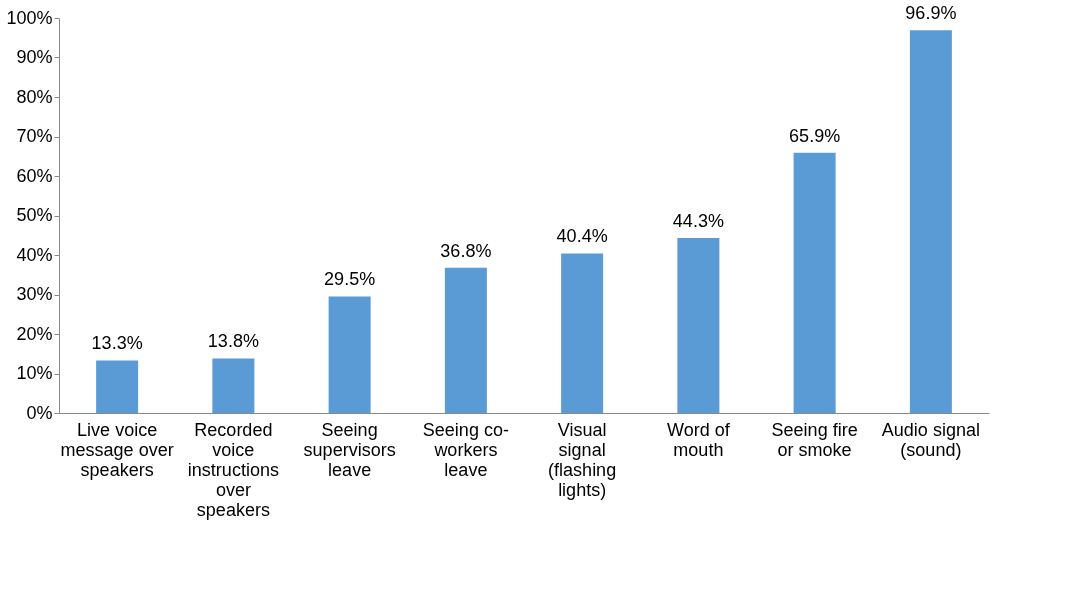  I want to click on y-tick-label: 20%, so click(34, 333).